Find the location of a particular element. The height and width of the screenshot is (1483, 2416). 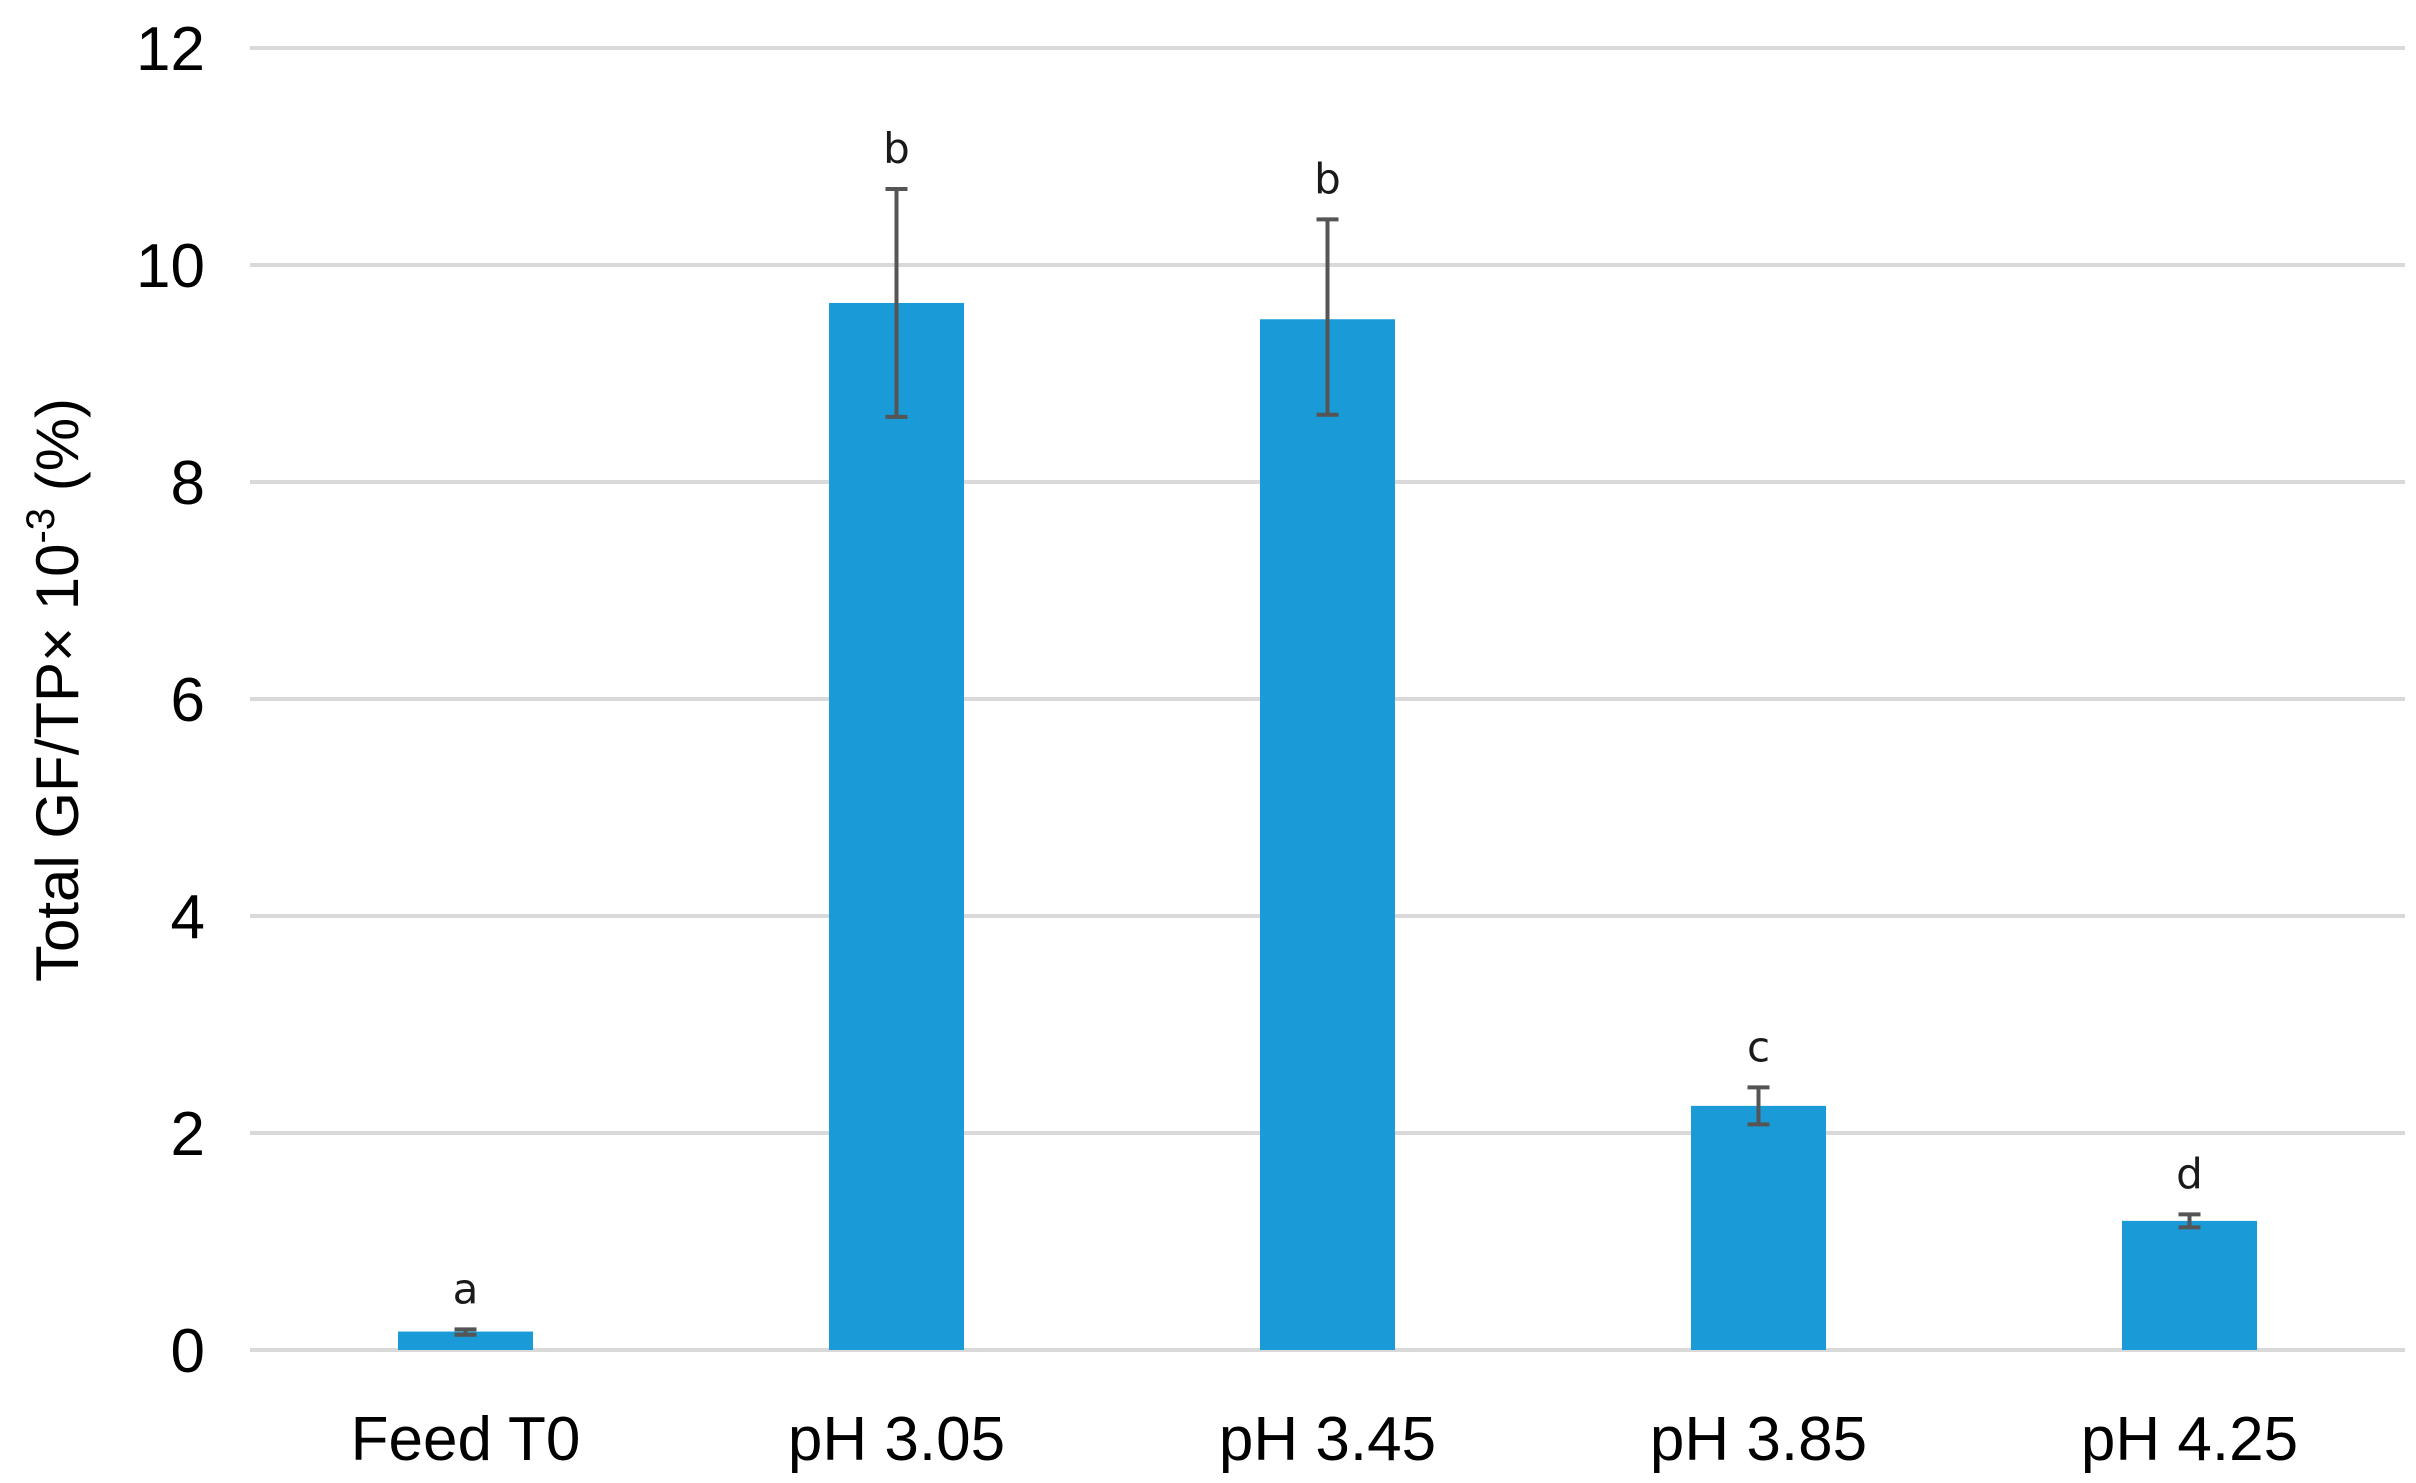

y-tick-label: 2 is located at coordinates (188, 1134).